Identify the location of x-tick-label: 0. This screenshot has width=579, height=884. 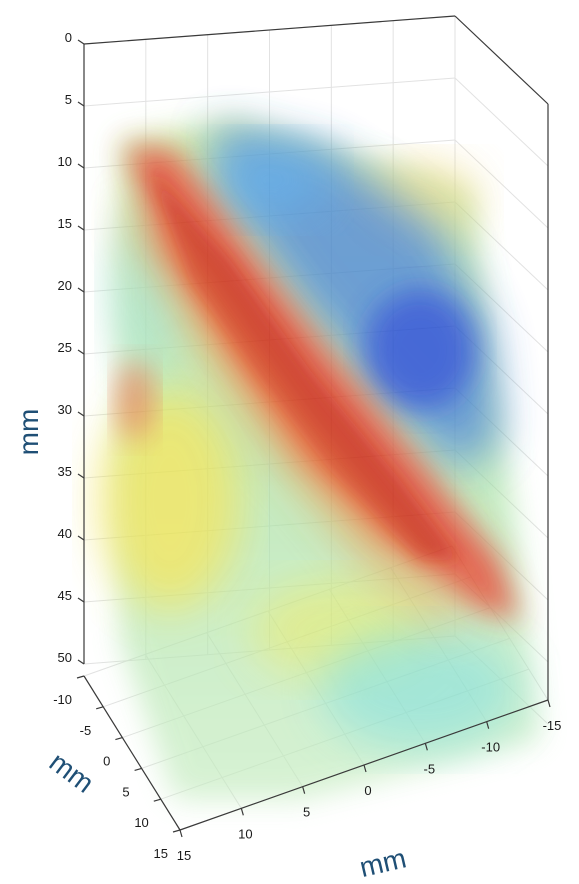
(367, 790).